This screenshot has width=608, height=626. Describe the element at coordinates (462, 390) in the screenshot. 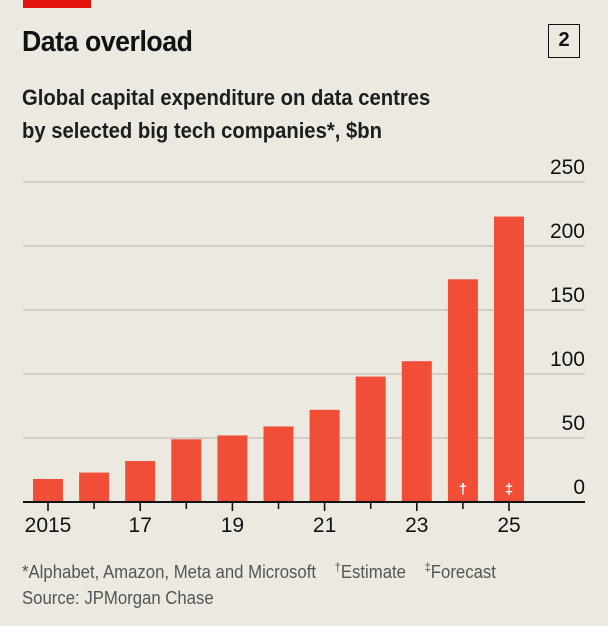

I see `bar-2024` at that location.